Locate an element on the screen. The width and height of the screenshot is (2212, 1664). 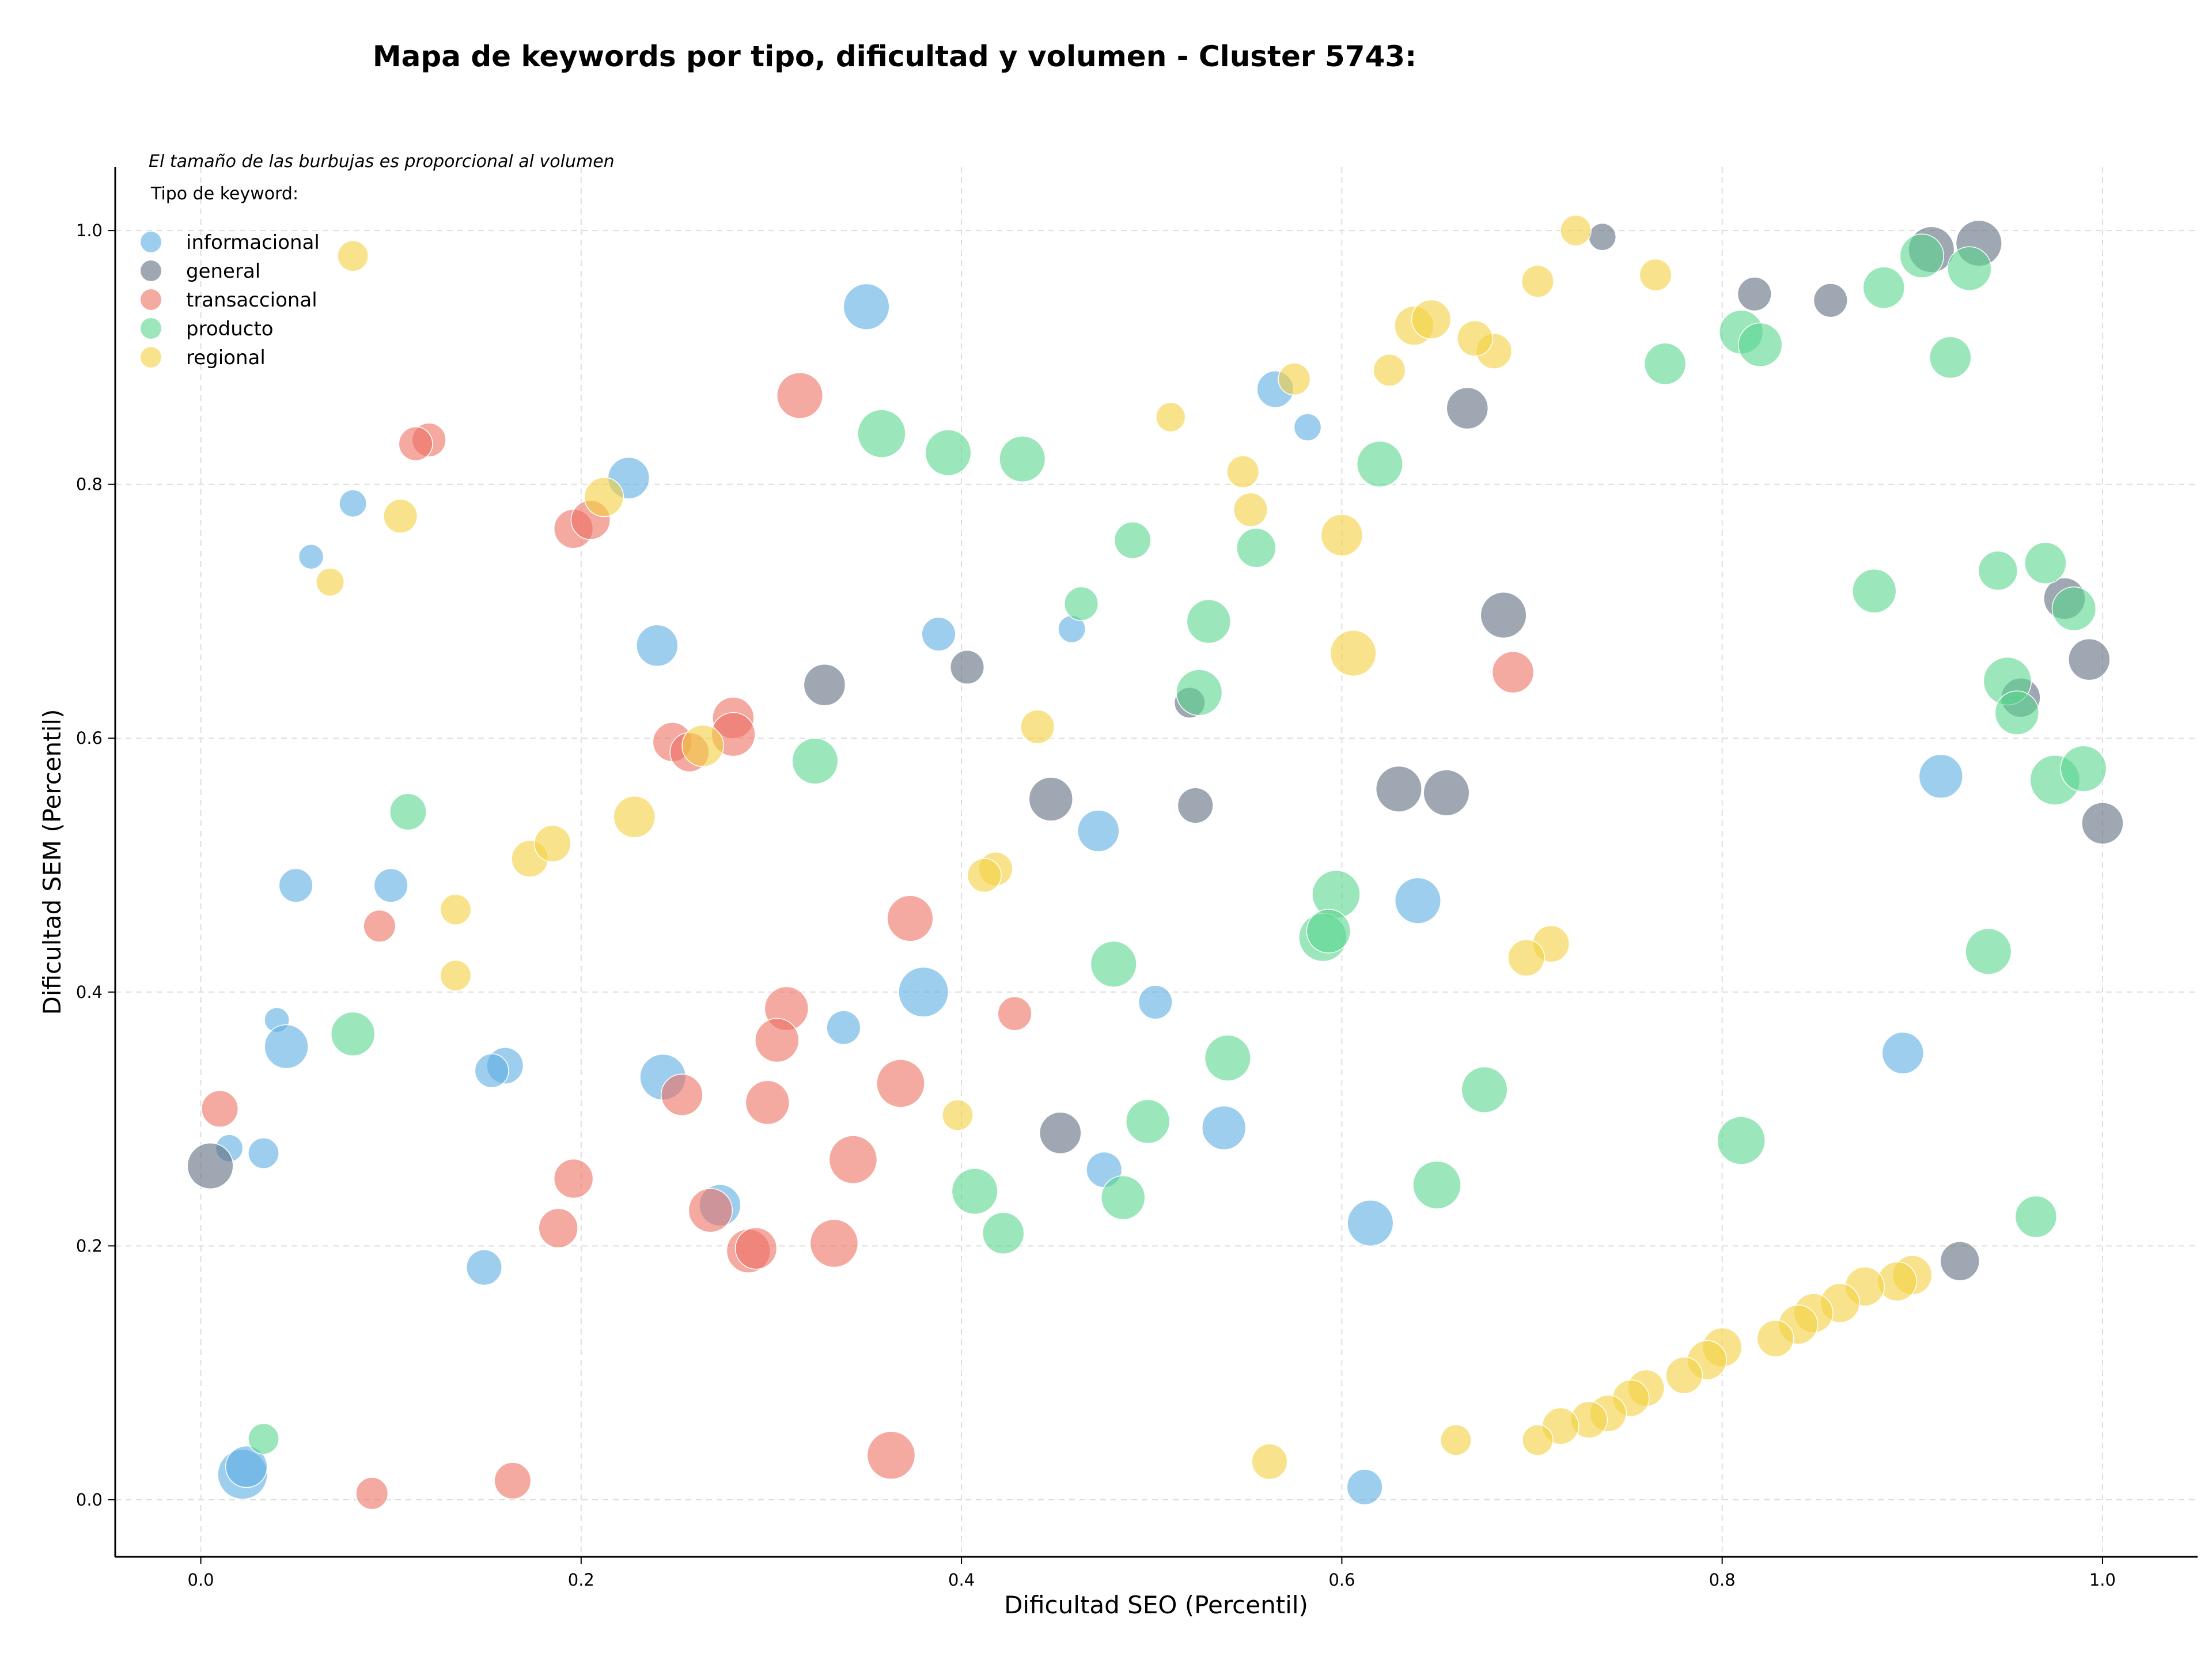
legend-label-informacional: informacional is located at coordinates (253, 243).